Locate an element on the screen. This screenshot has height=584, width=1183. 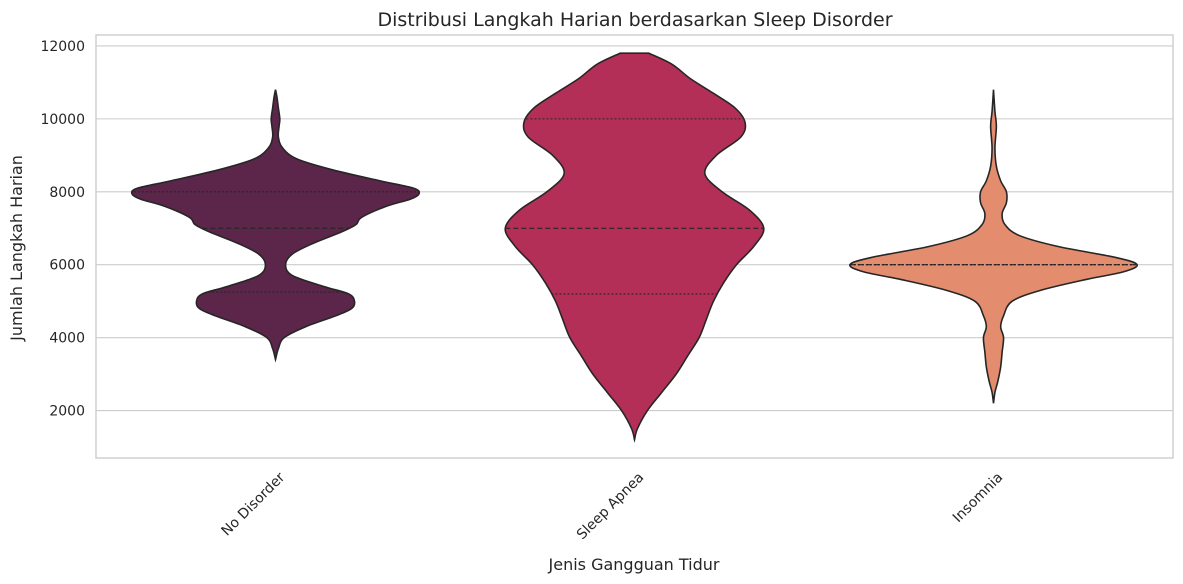
x-tick-label: Insomnia is located at coordinates (978, 498).